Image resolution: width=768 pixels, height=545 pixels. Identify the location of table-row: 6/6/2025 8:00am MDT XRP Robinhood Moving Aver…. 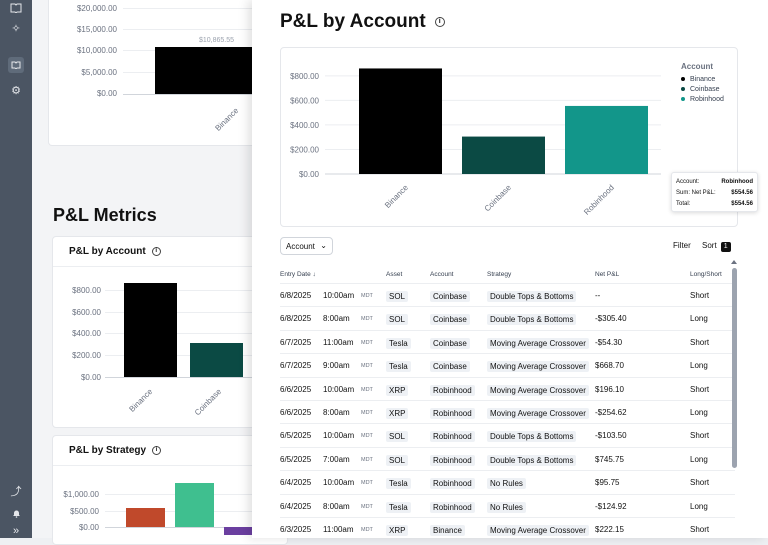
(507, 411).